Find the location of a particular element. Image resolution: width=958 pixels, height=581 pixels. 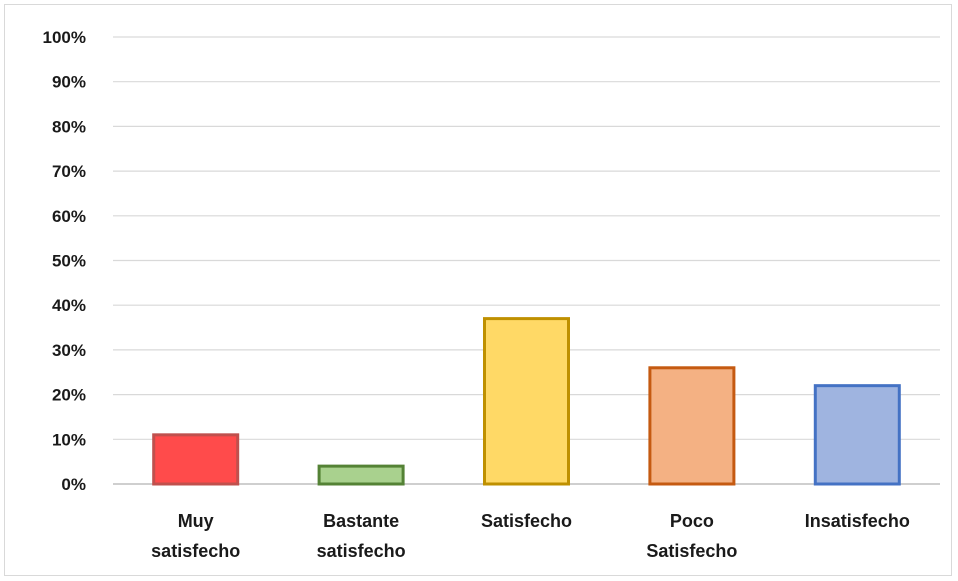

y-axis-ticks: 0% 10% 20% 30% 40% 50% 60% 70% 80% 90% 100% is located at coordinates (64, 261).